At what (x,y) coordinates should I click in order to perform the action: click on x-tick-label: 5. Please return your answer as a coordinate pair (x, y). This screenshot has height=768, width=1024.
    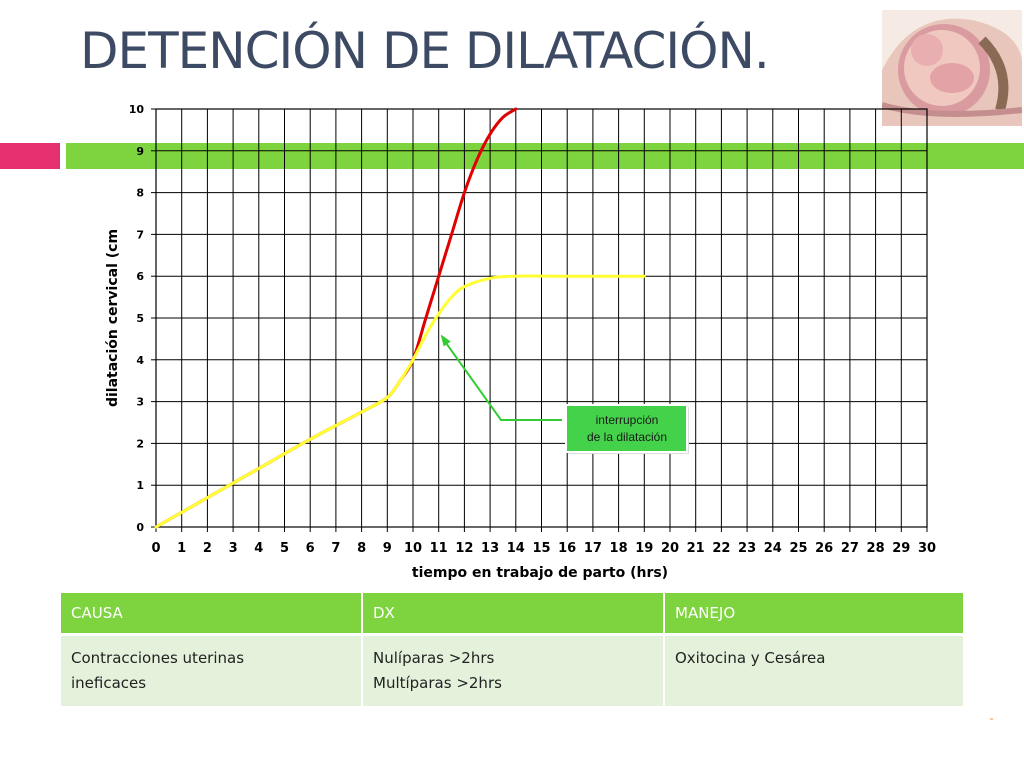
    Looking at the image, I should click on (284, 548).